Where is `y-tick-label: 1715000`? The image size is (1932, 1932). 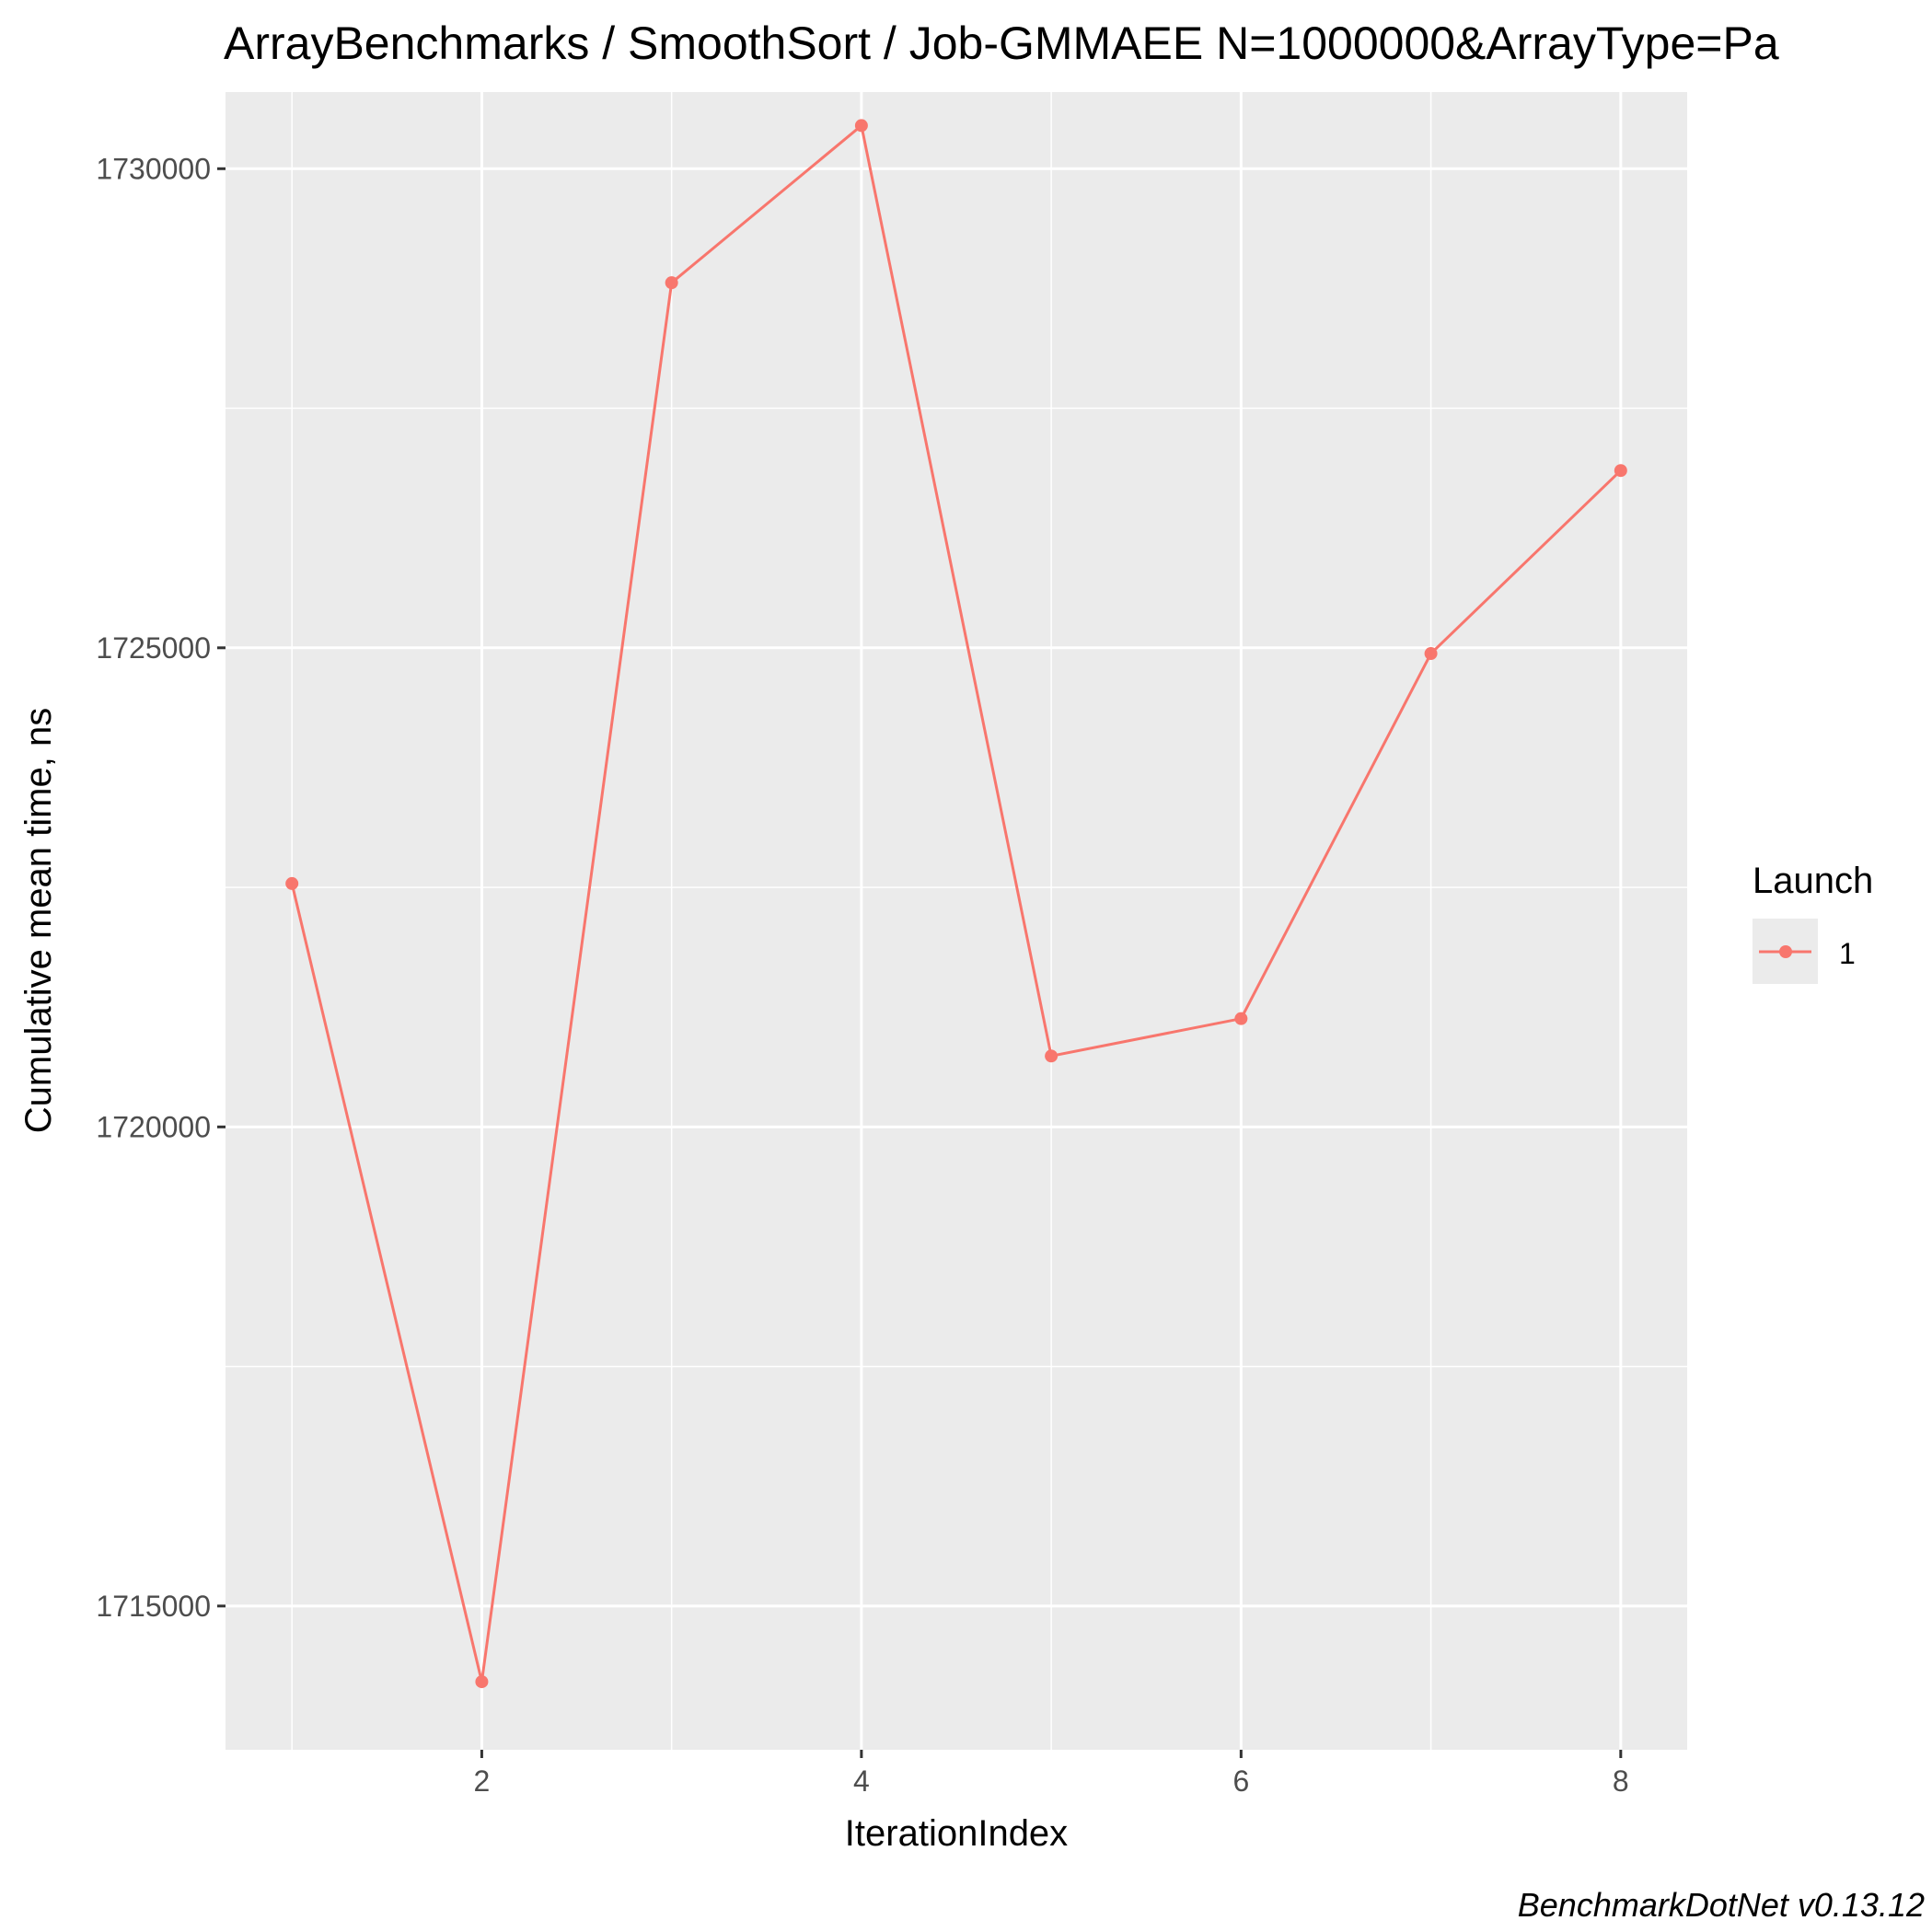
y-tick-label: 1715000 is located at coordinates (153, 1607).